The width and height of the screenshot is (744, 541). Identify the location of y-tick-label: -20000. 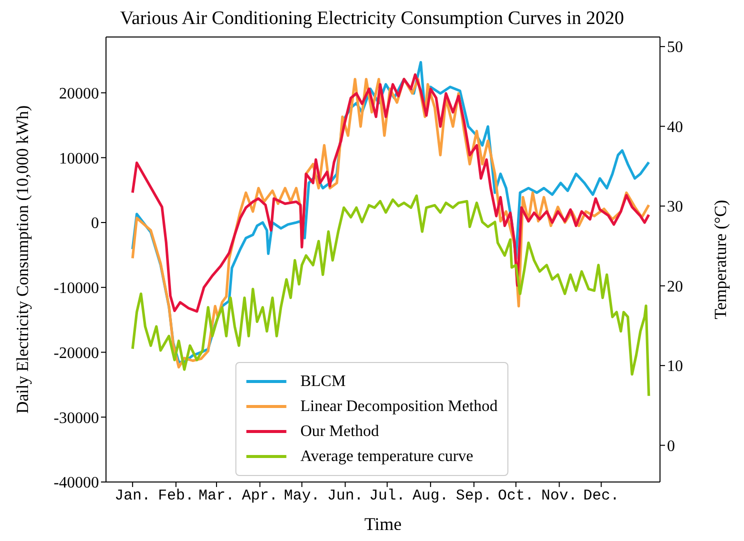
(76, 353).